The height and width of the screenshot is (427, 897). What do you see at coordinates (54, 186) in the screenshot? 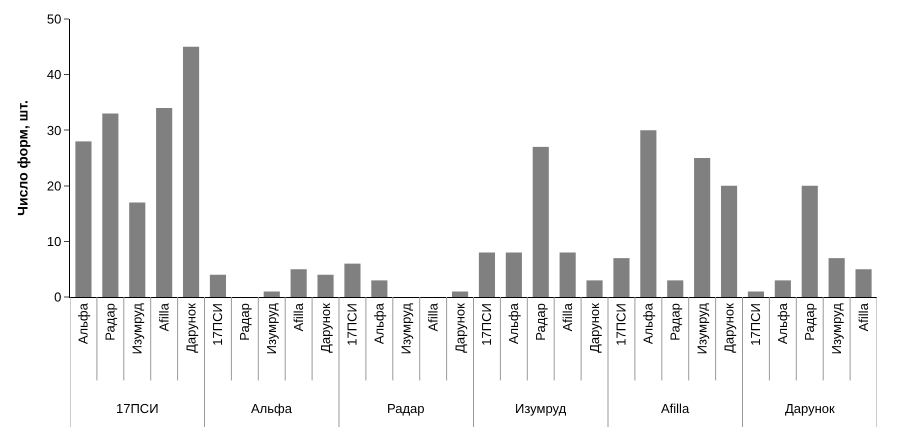
I see `y-tick-label: 20` at bounding box center [54, 186].